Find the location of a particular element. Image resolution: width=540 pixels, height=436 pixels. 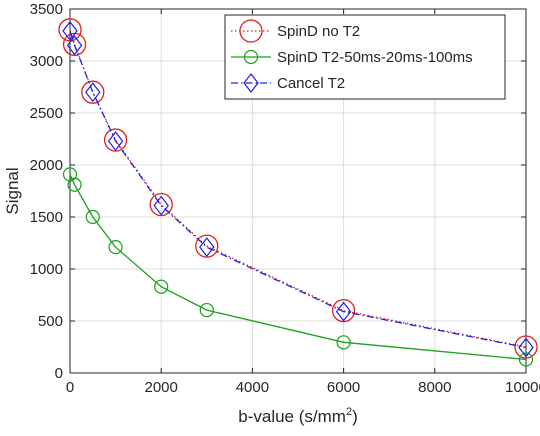

legend-entry: SpinD no T2 is located at coordinates (295, 31).